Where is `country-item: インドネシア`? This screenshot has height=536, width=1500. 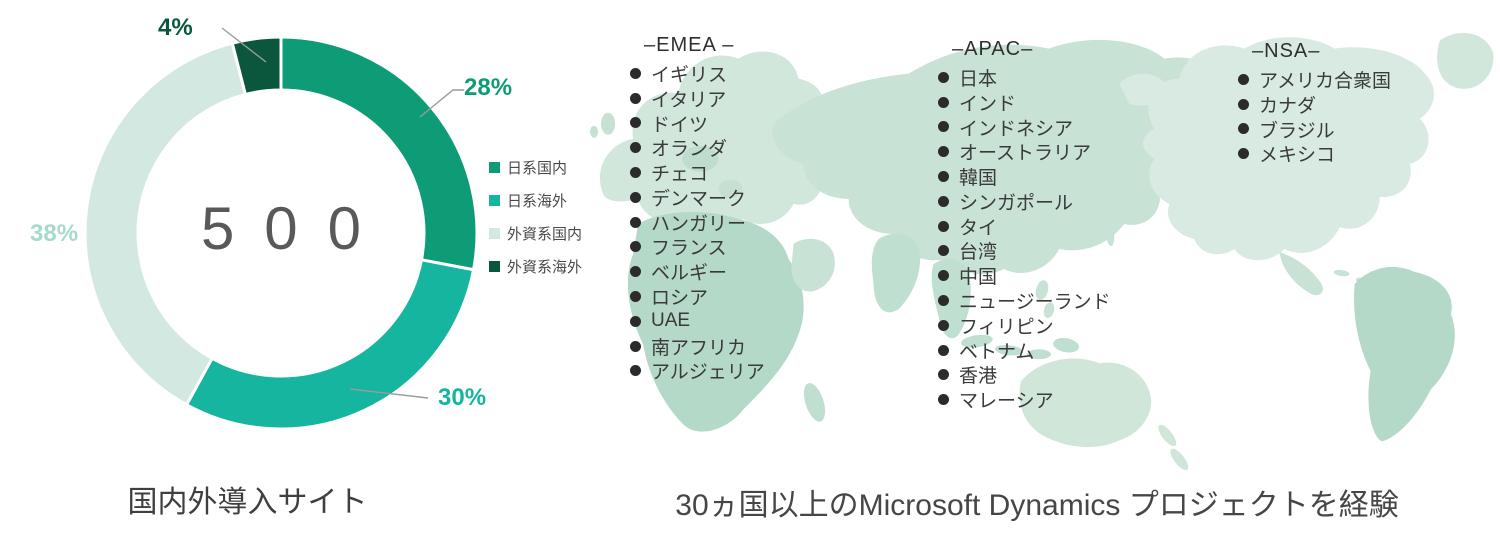
country-item: インドネシア is located at coordinates (1024, 127).